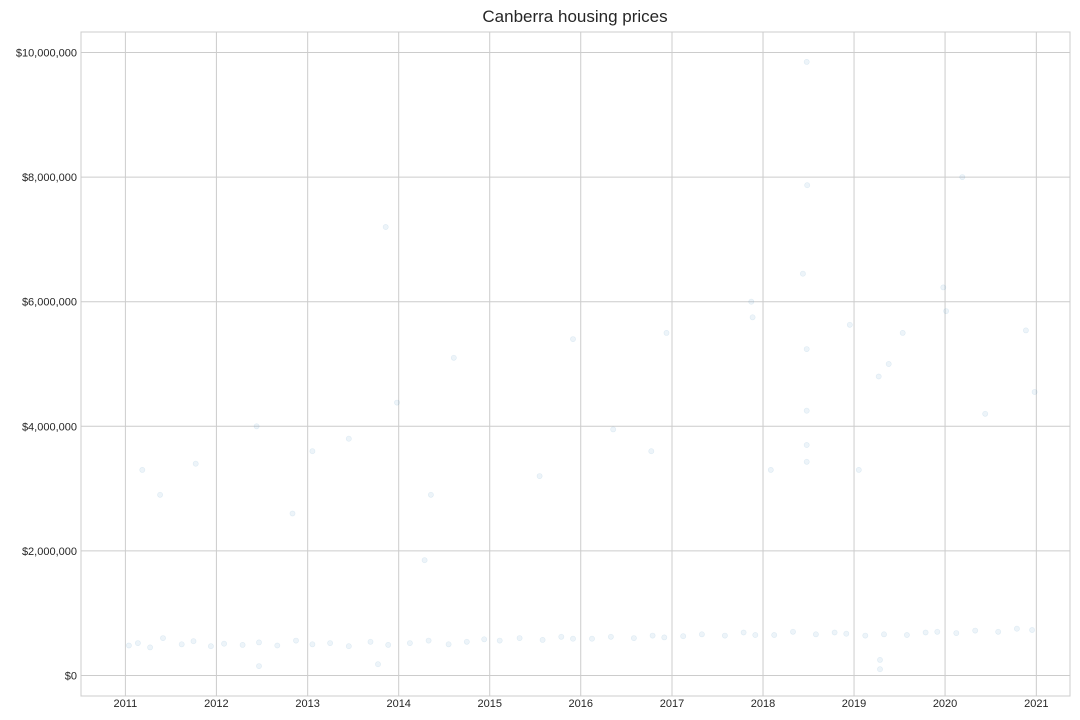 The width and height of the screenshot is (1080, 720). What do you see at coordinates (398, 704) in the screenshot?
I see `x-tick-label: 2014` at bounding box center [398, 704].